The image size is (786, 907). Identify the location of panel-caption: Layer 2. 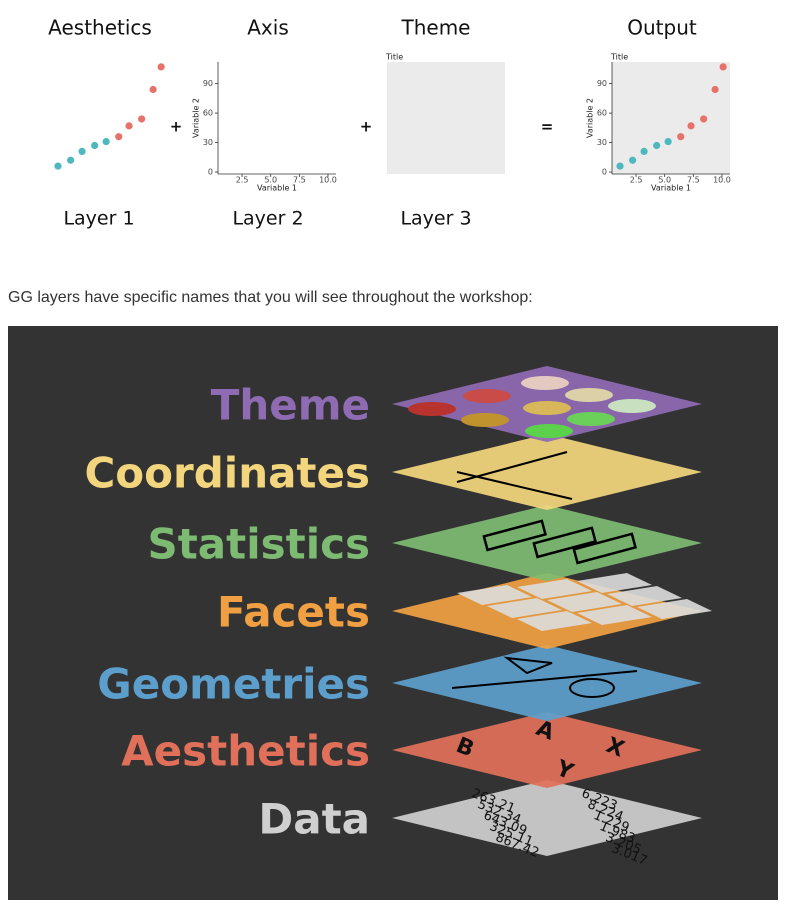
(267, 219).